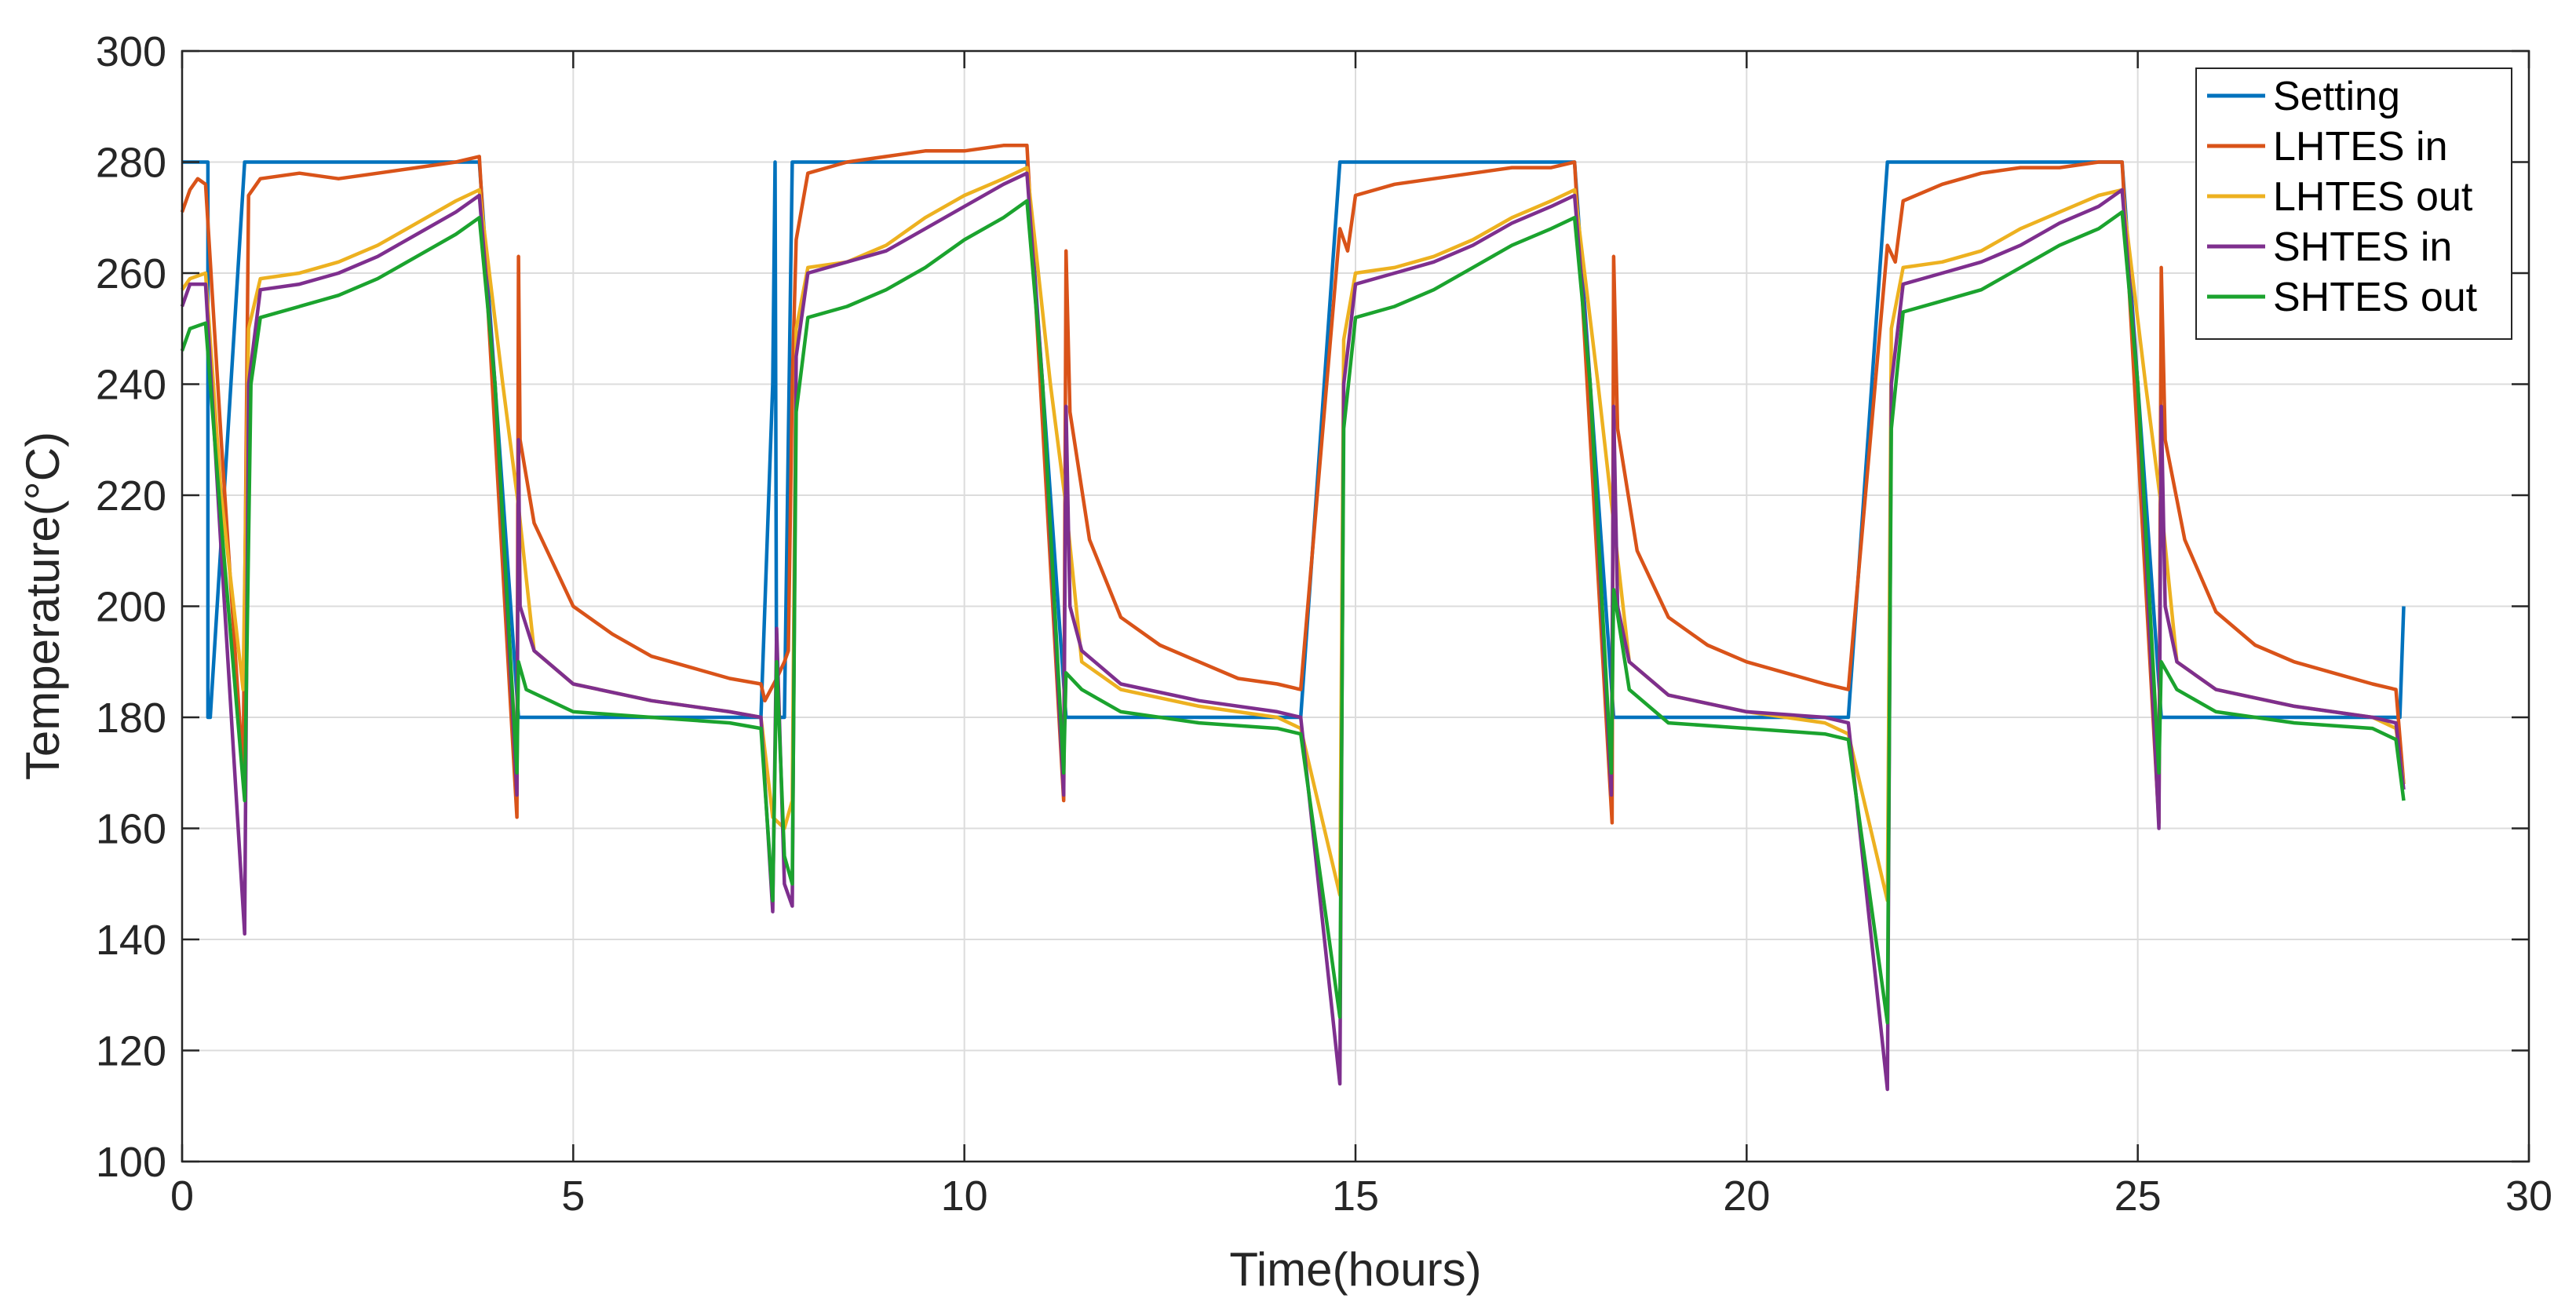 The height and width of the screenshot is (1313, 2576). I want to click on y-tick-label: 200, so click(131, 607).